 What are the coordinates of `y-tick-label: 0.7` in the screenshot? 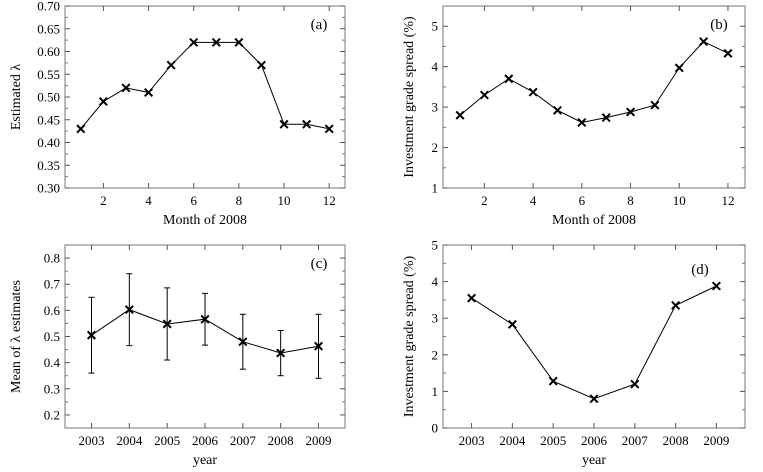 It's located at (52, 284).